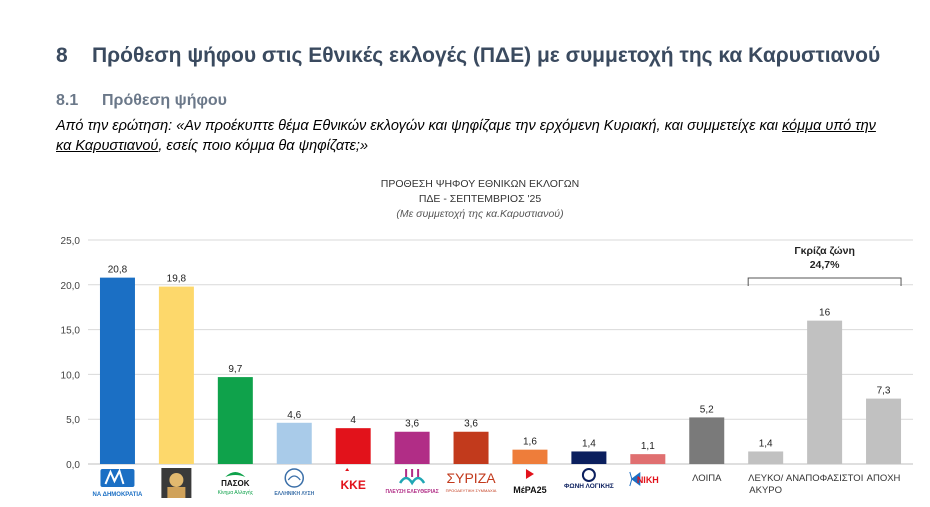 This screenshot has height=507, width=930. Describe the element at coordinates (471, 478) in the screenshot. I see `category-label: ΣΥΡΙΖΑ` at that location.